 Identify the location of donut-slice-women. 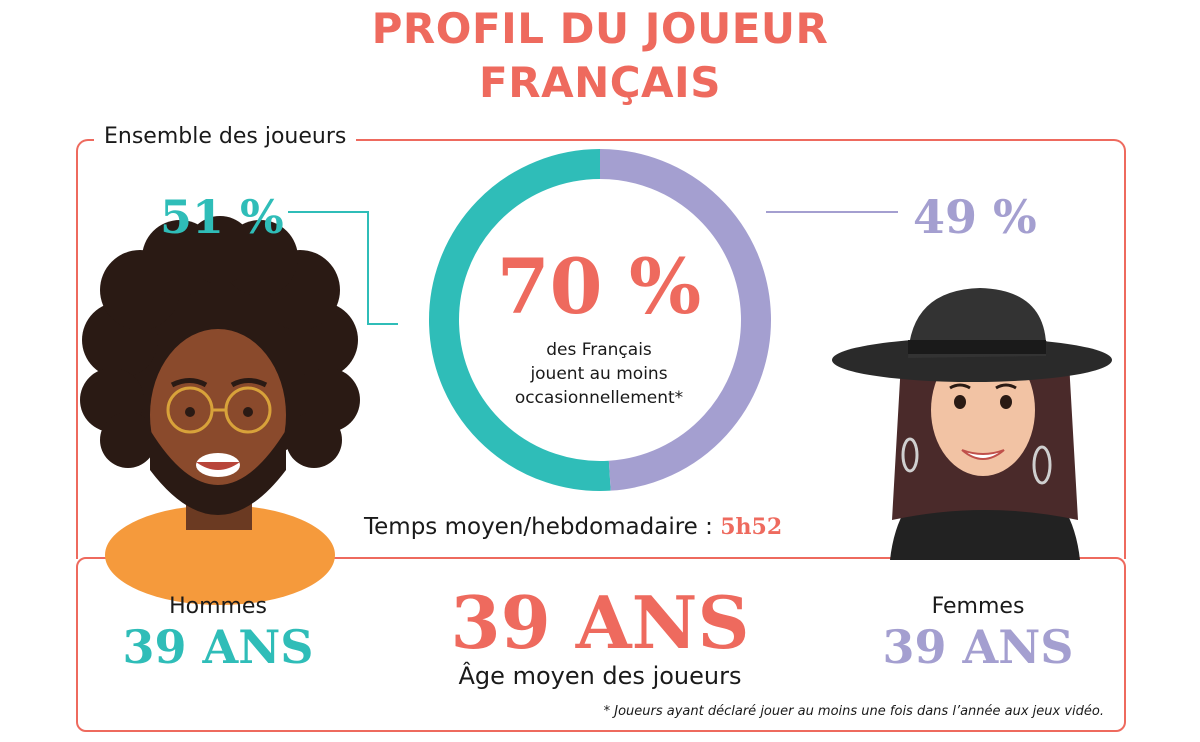
(685, 320).